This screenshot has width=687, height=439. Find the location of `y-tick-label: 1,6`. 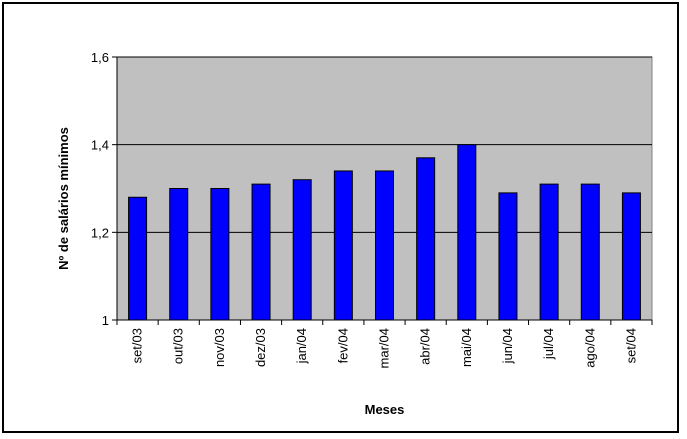

y-tick-label: 1,6 is located at coordinates (100, 57).